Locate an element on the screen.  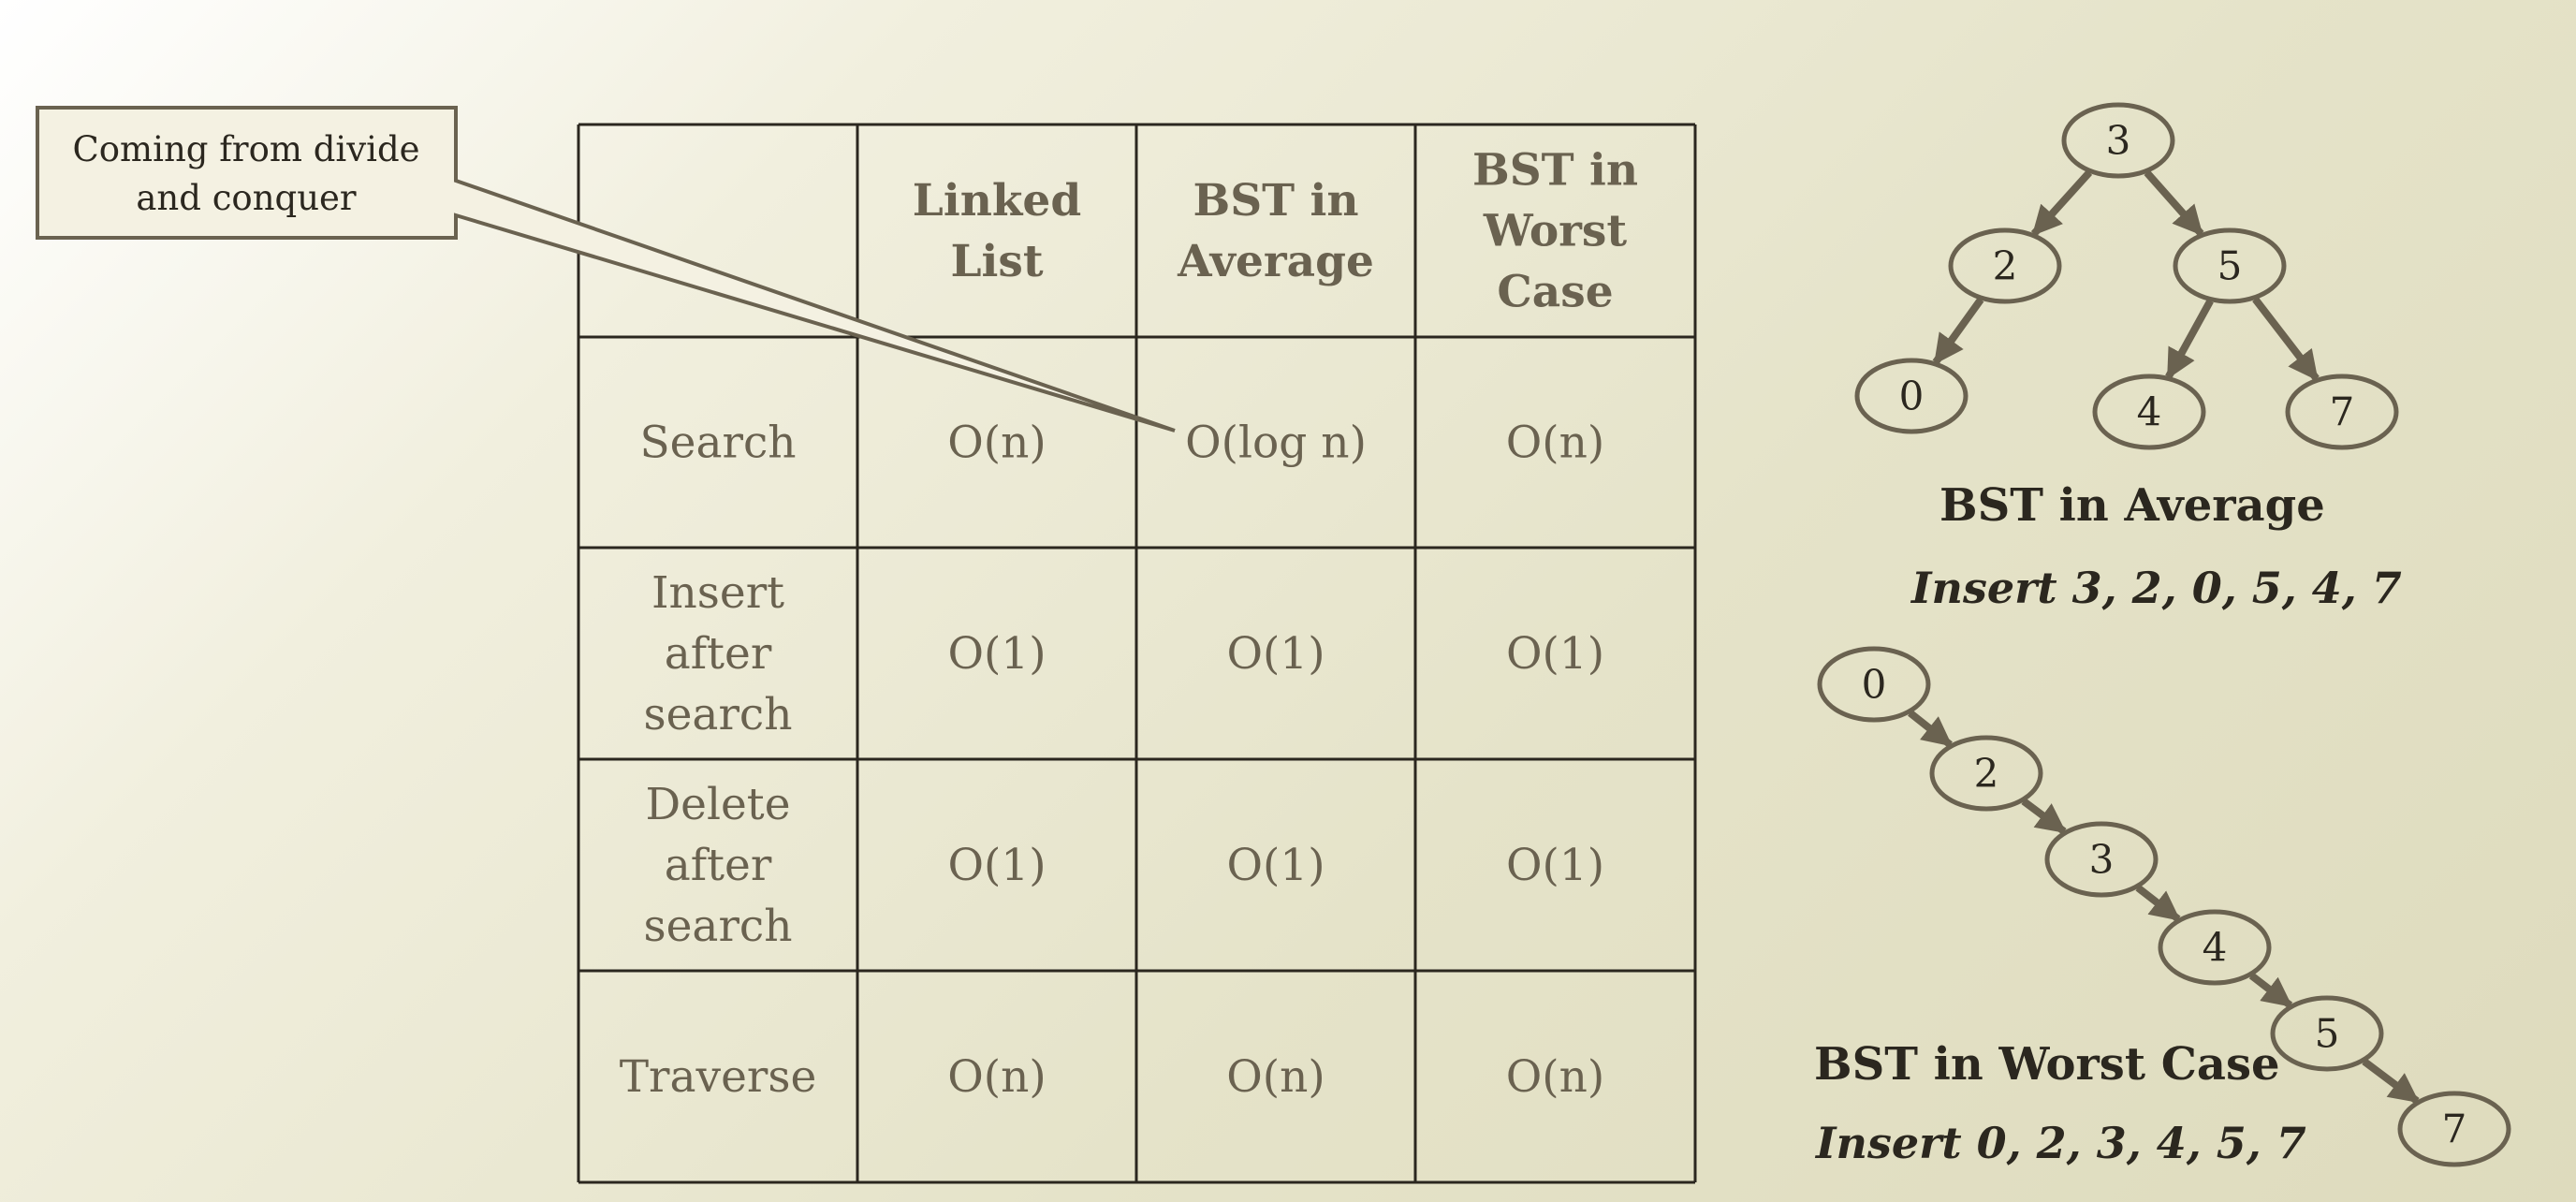
bst-worst-title: BST in Worst Case is located at coordinates (2047, 1064).